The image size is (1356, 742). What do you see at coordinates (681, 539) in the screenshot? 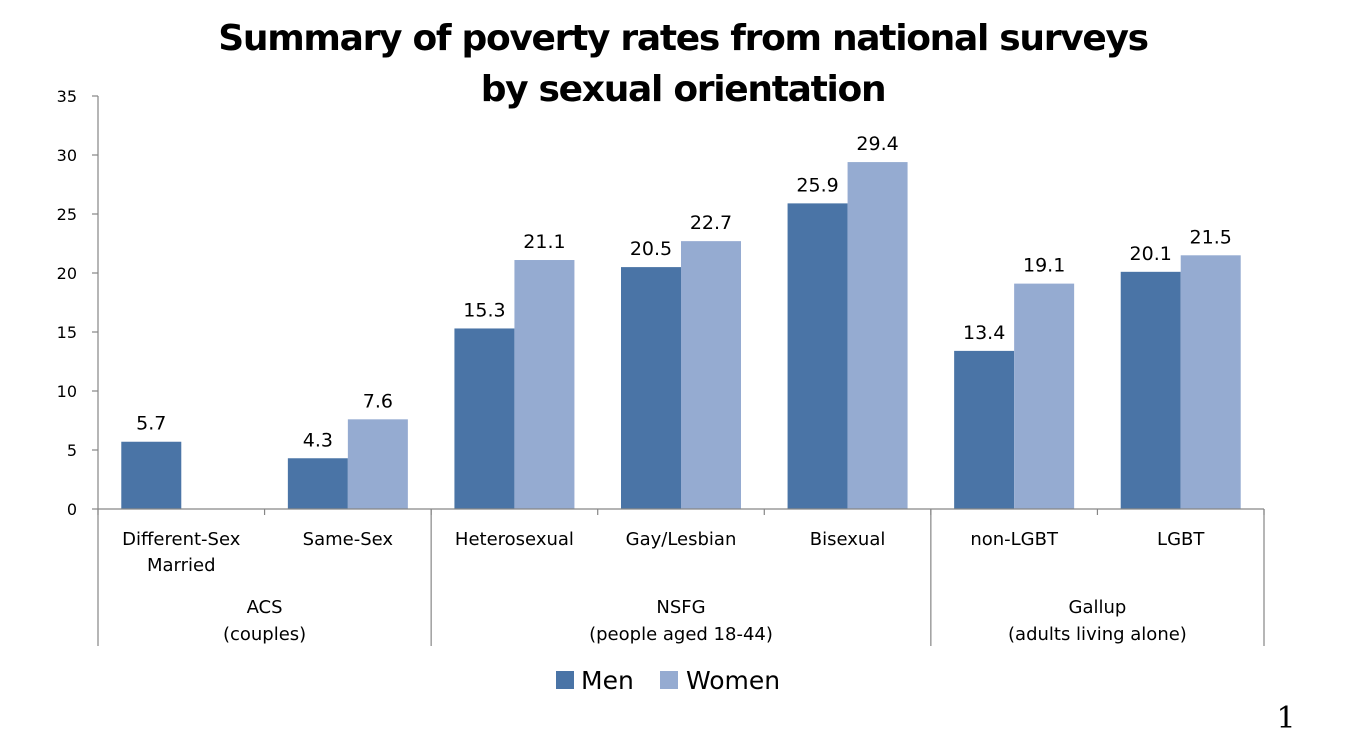
I see `category-label: Gay/Lesbian` at bounding box center [681, 539].